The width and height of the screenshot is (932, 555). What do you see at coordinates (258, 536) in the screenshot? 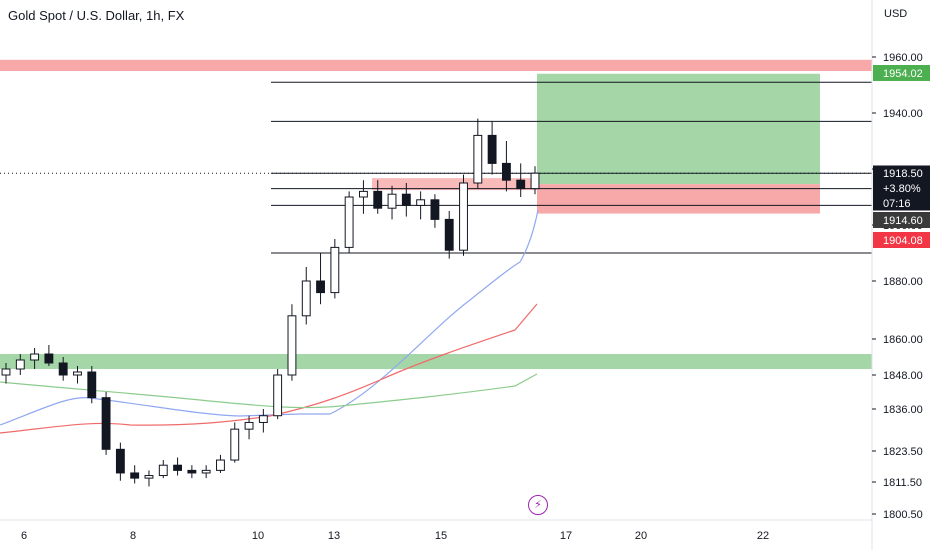
I see `x-tick-label: 10` at bounding box center [258, 536].